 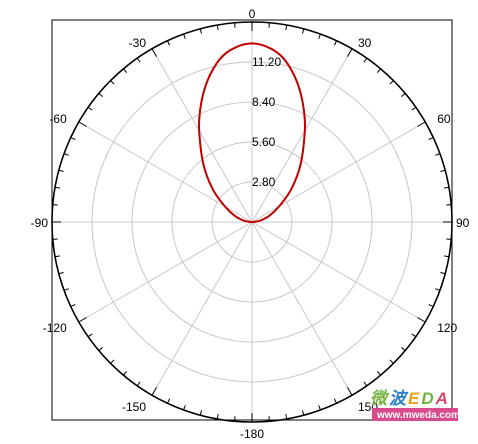 What do you see at coordinates (252, 14) in the screenshot?
I see `angle-tick-label: 0` at bounding box center [252, 14].